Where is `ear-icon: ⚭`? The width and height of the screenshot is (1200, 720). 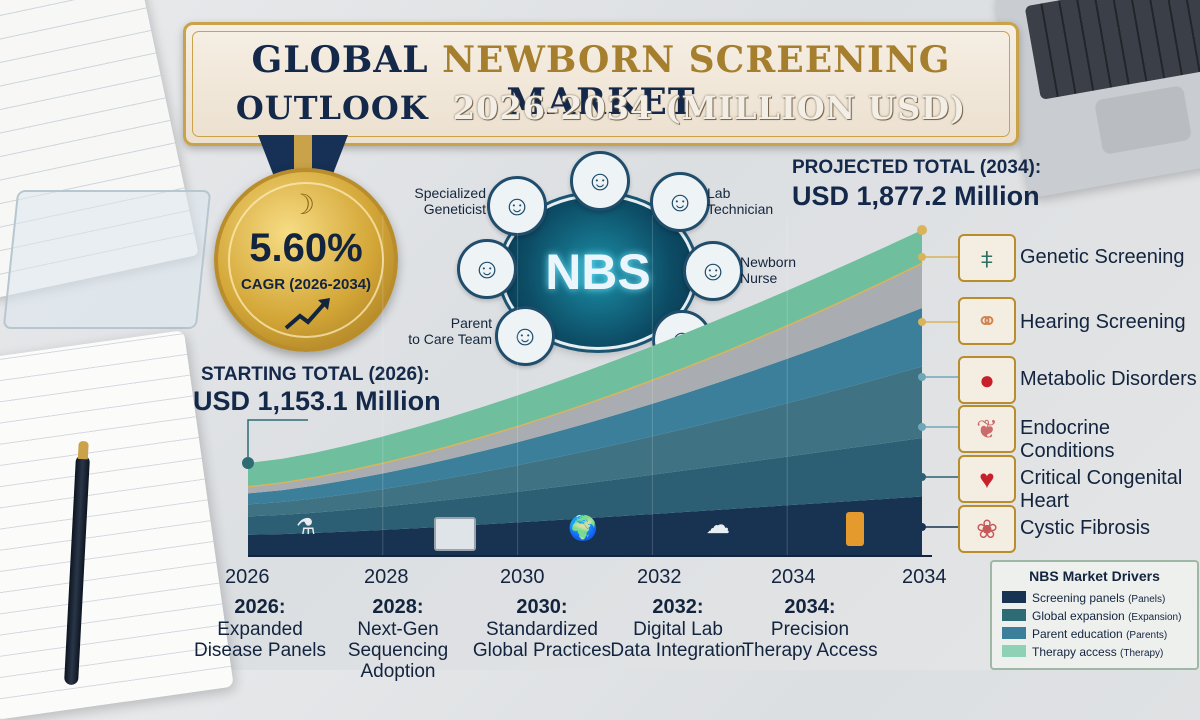 ear-icon: ⚭ is located at coordinates (987, 321).